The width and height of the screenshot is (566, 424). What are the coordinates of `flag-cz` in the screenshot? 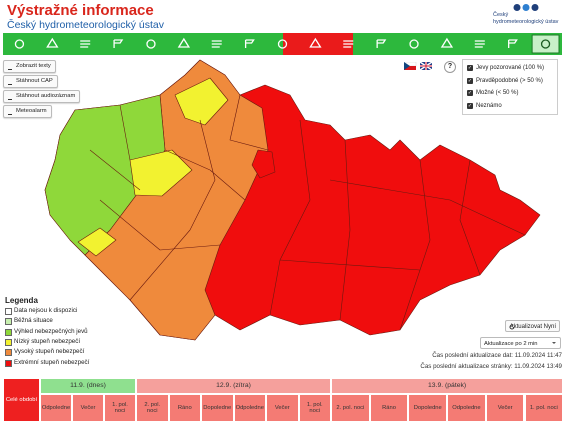 It's located at (410, 66).